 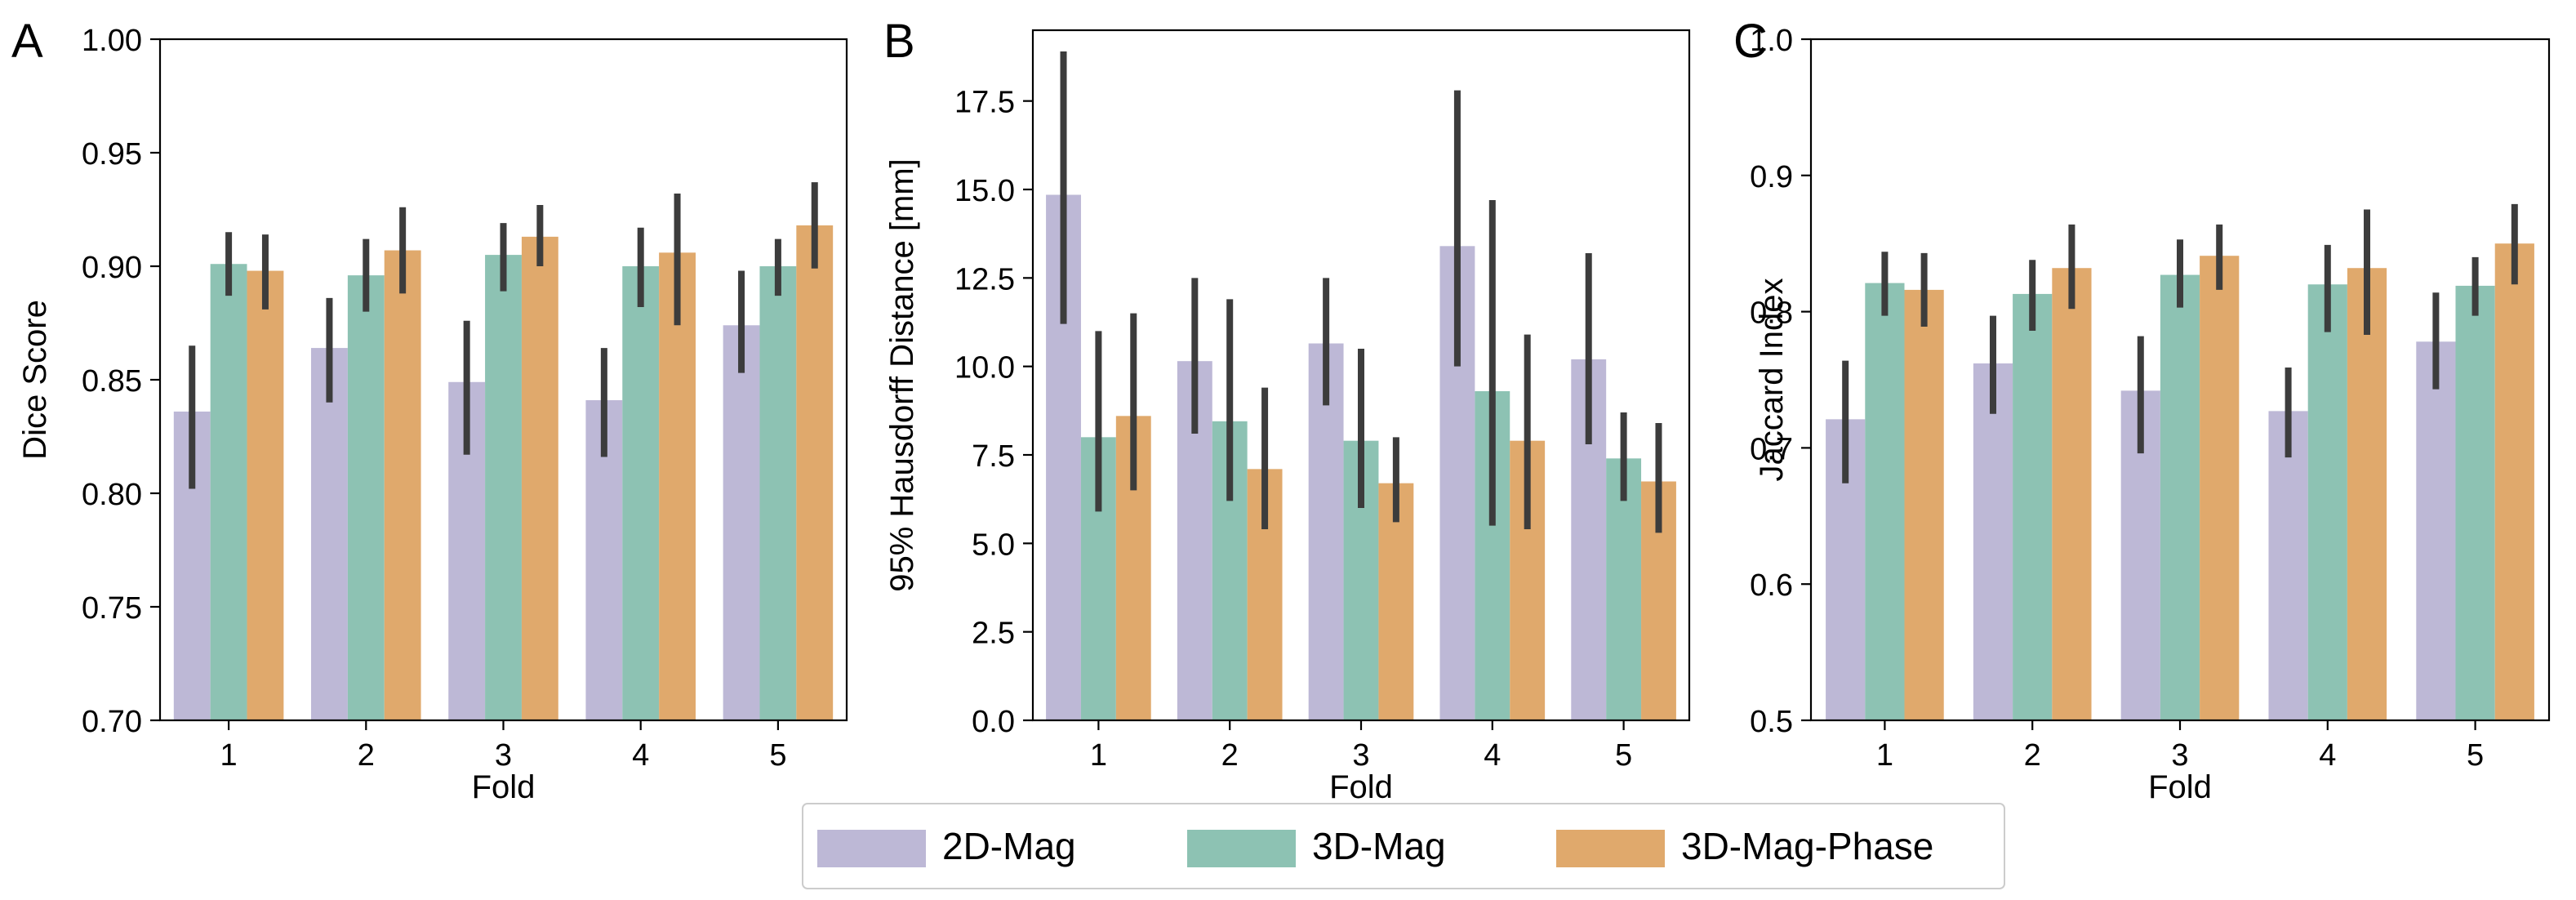 What do you see at coordinates (112, 41) in the screenshot?
I see `y-tick-label: 1.00` at bounding box center [112, 41].